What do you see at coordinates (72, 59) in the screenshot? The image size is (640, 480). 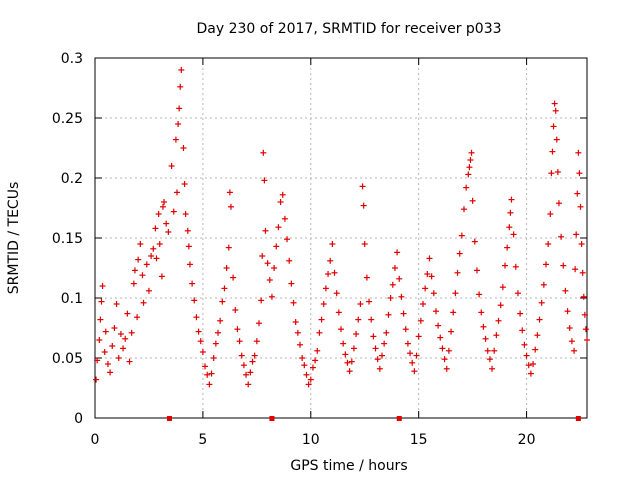 I see `y-tick-label: 0.3` at bounding box center [72, 59].